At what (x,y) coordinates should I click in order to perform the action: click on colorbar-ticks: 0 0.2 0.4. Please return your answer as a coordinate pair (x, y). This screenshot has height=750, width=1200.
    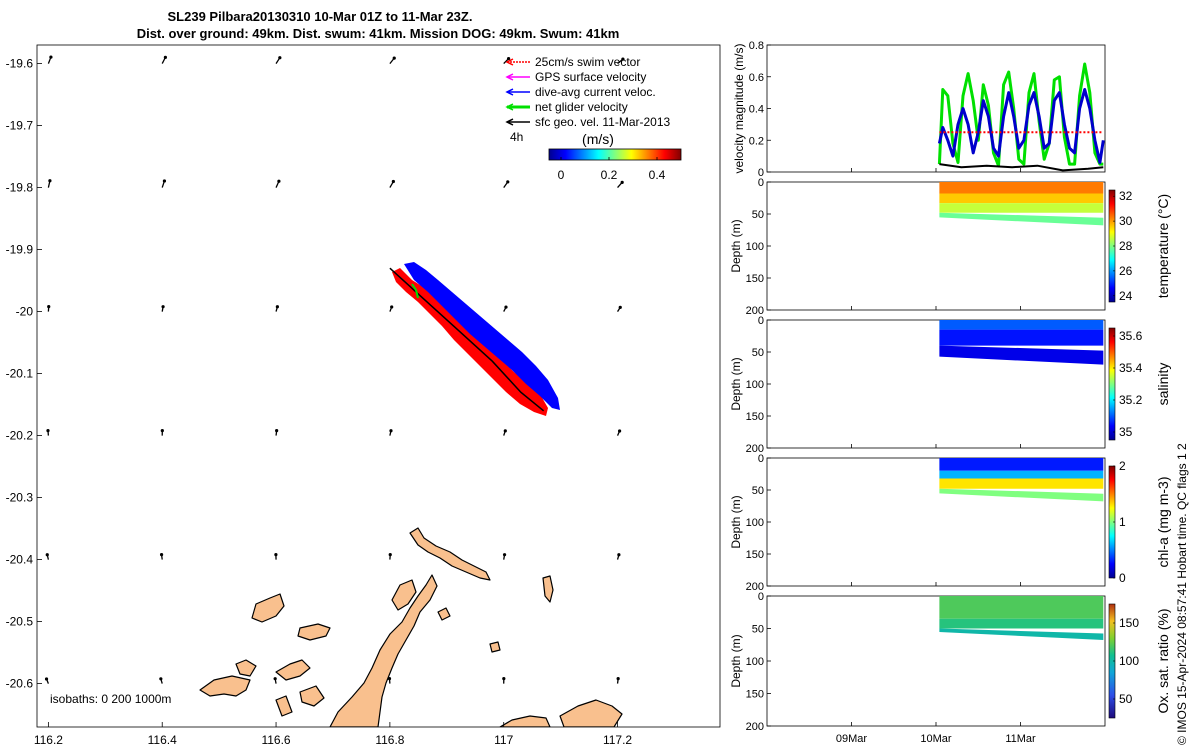
    Looking at the image, I should click on (612, 169).